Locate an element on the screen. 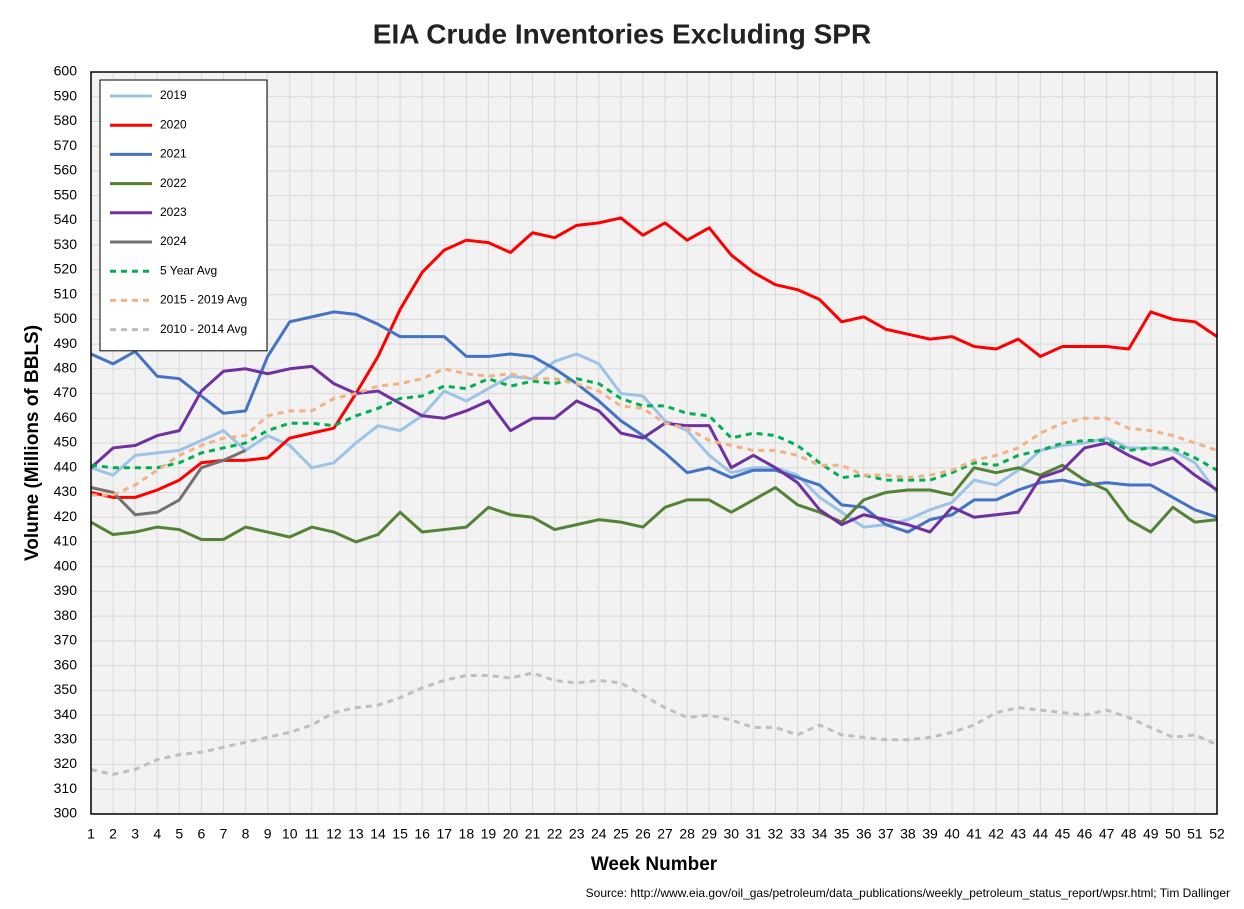  x-tick-label: 9 is located at coordinates (268, 834).